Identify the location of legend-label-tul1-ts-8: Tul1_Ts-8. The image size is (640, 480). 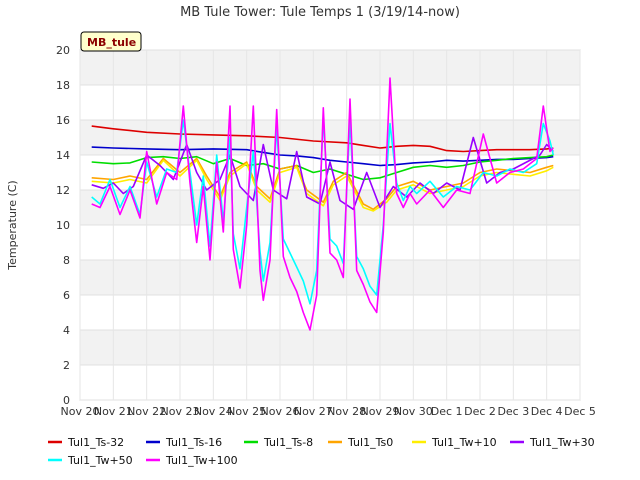
(288, 442).